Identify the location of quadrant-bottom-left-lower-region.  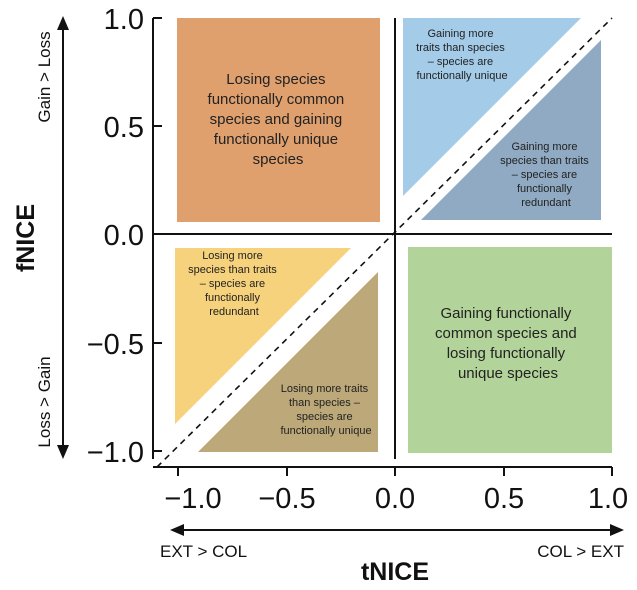
(288, 362).